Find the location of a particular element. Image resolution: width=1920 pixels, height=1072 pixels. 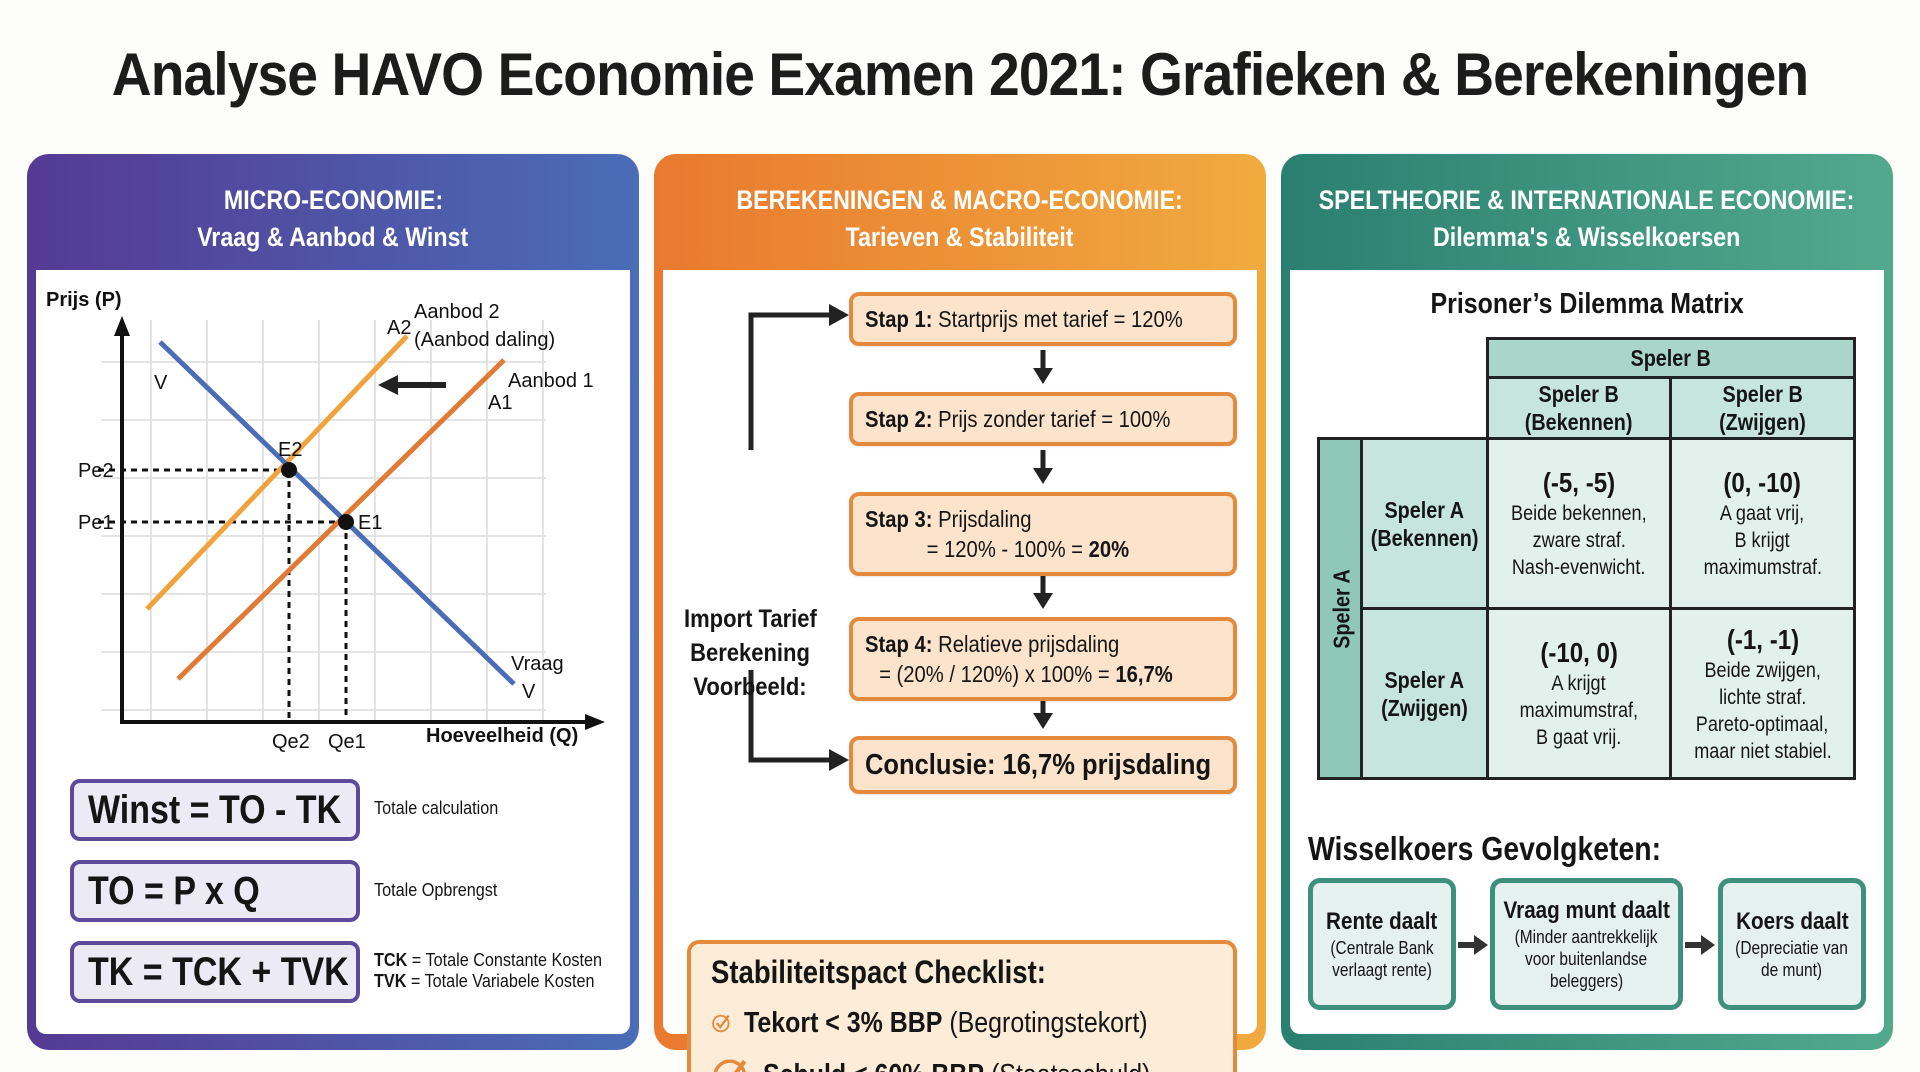

matrix-col-header: Speler B (Zwijgen) is located at coordinates (1762, 408).